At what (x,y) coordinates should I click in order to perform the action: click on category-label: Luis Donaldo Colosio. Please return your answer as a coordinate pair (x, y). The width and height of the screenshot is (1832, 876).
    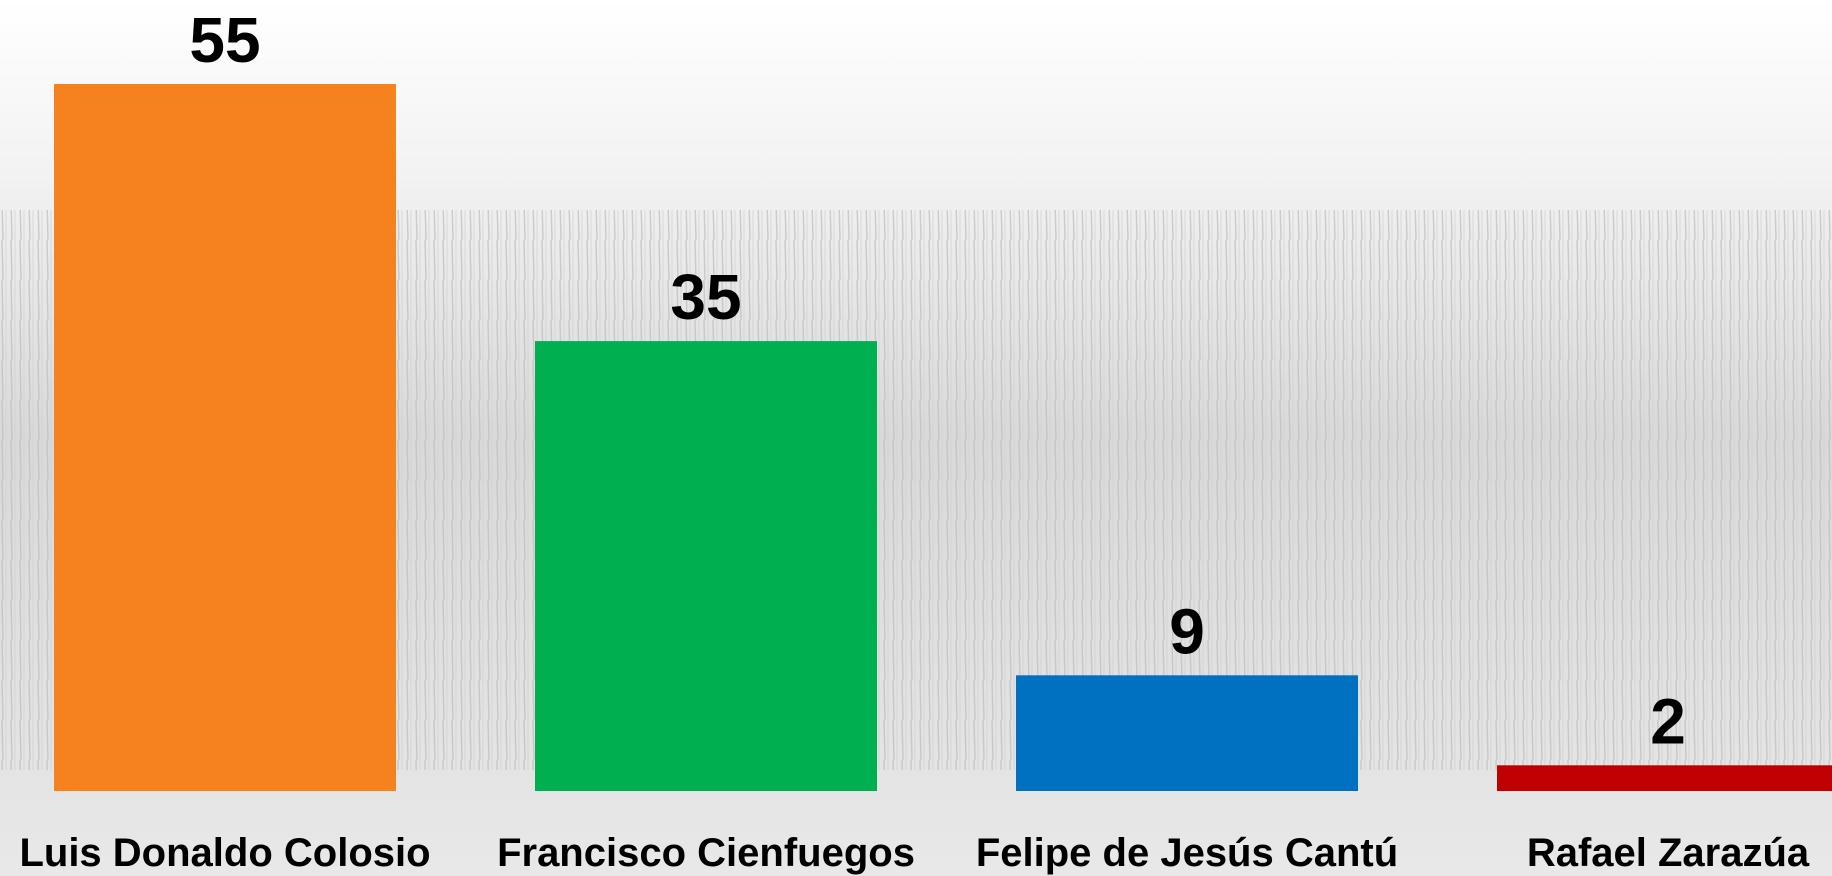
    Looking at the image, I should click on (224, 853).